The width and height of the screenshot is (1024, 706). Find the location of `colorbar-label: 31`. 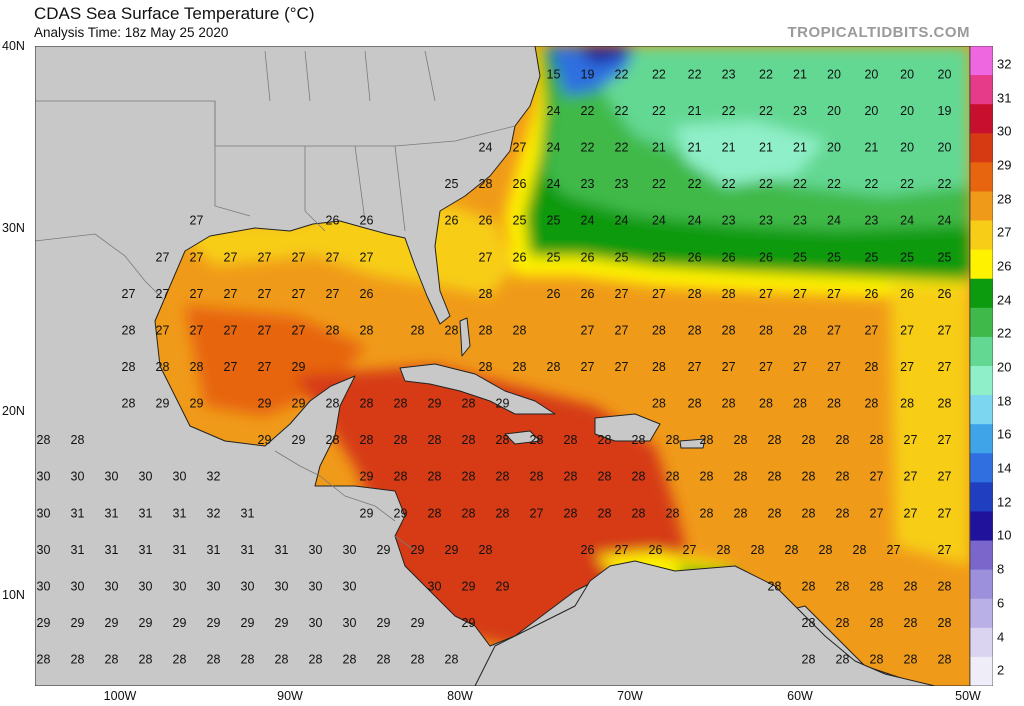

colorbar-label: 31 is located at coordinates (1004, 97).